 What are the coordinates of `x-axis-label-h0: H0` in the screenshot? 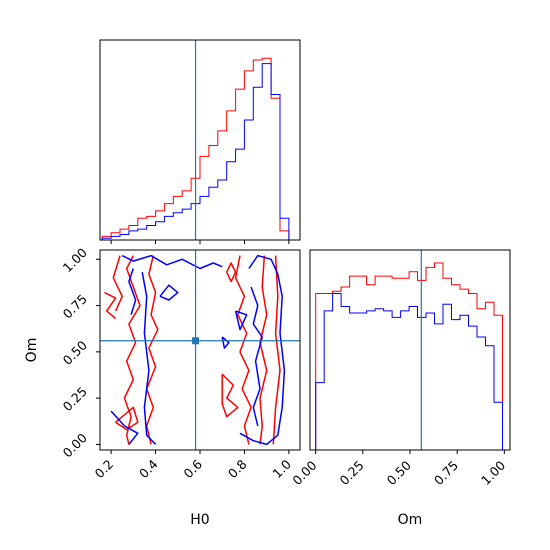 It's located at (199, 520).